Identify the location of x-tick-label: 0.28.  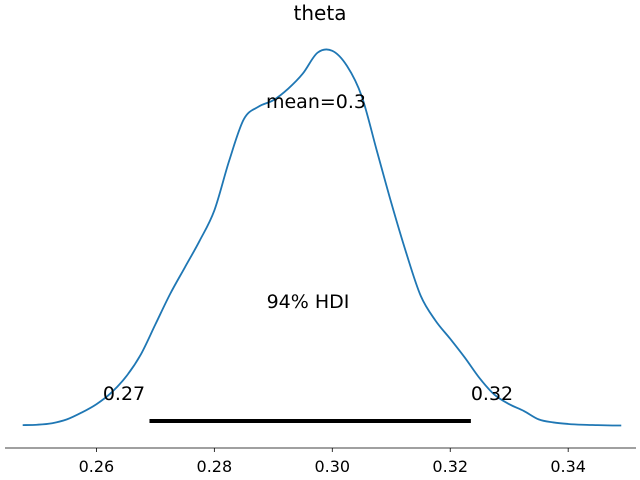
(215, 466).